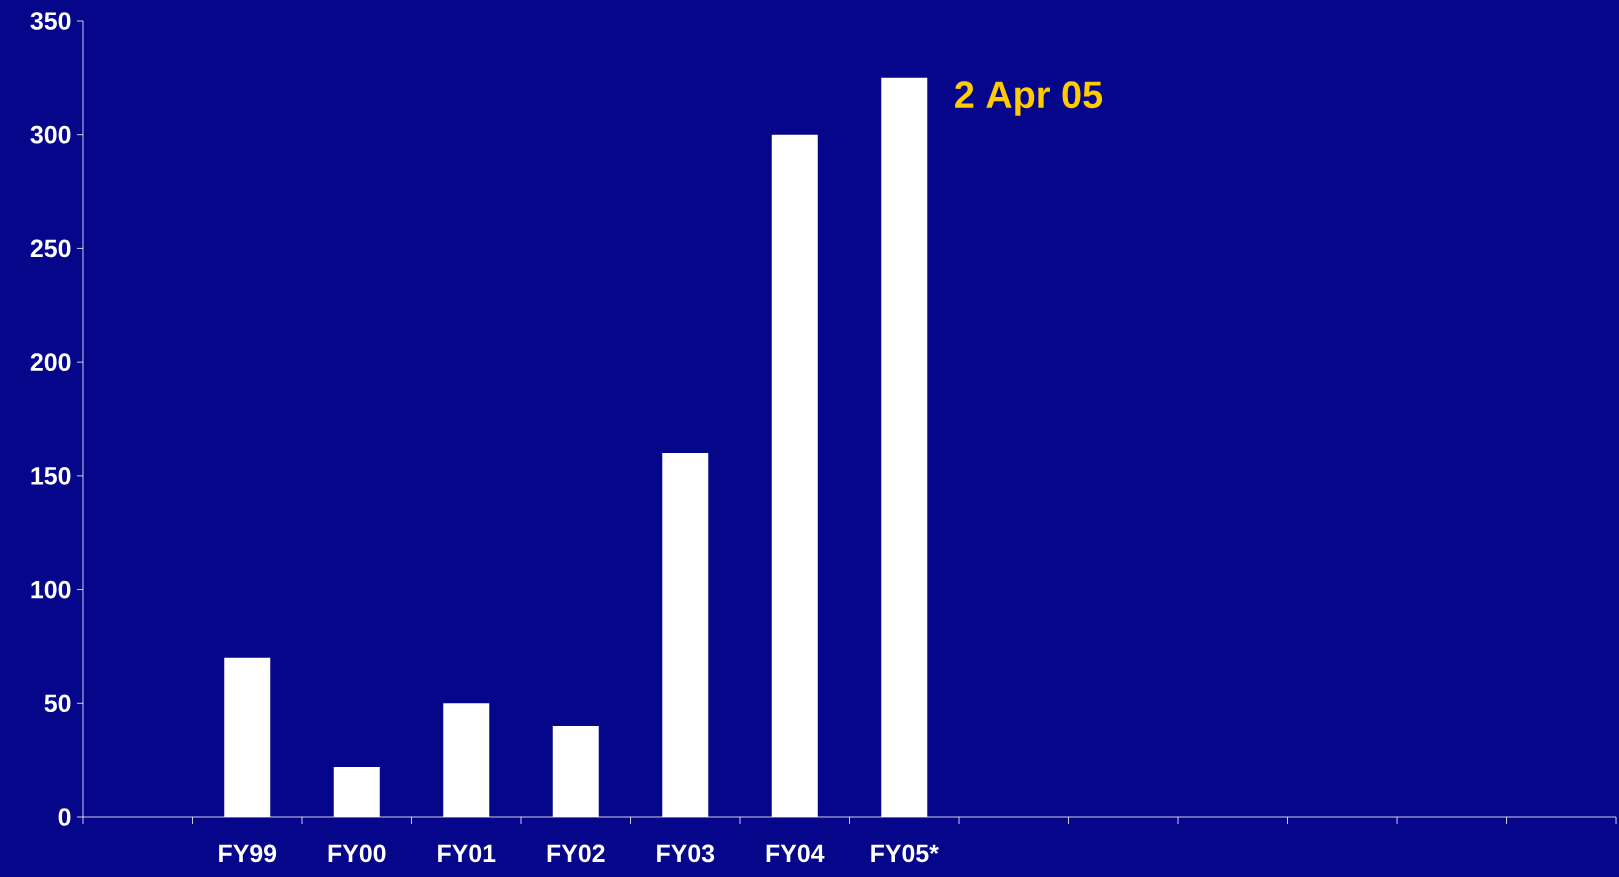 The image size is (1619, 877). Describe the element at coordinates (905, 853) in the screenshot. I see `x-tick-label: FY05*` at that location.